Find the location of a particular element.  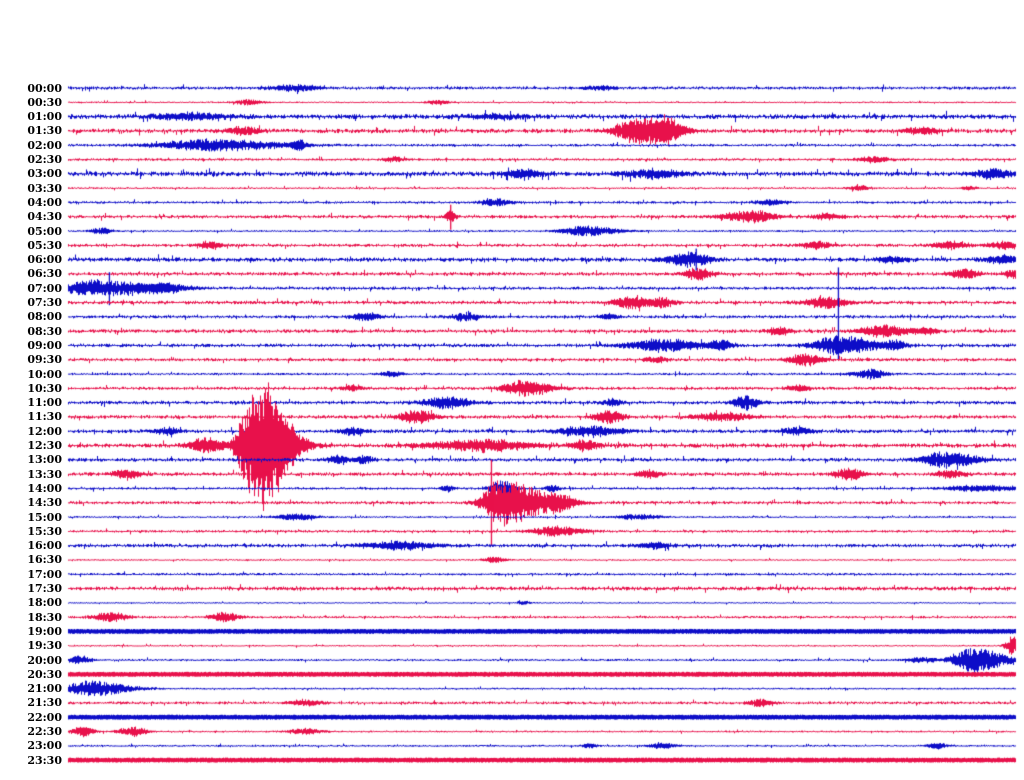

time-label: 07:30 is located at coordinates (44, 302).